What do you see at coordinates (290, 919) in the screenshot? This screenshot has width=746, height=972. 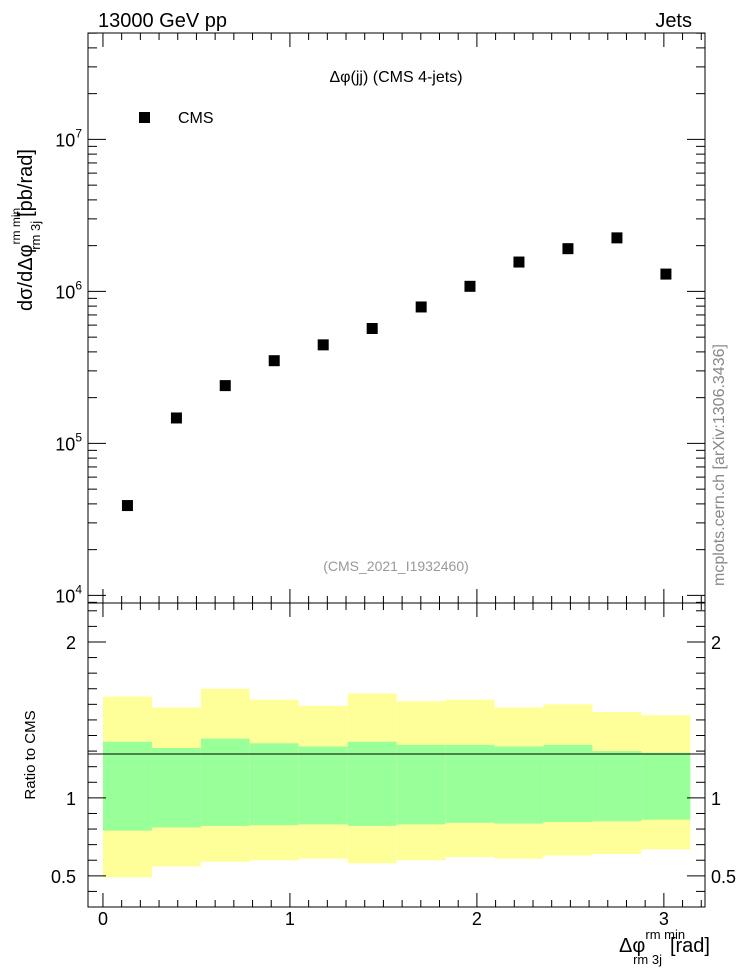 I see `x-tick-label: 1` at bounding box center [290, 919].